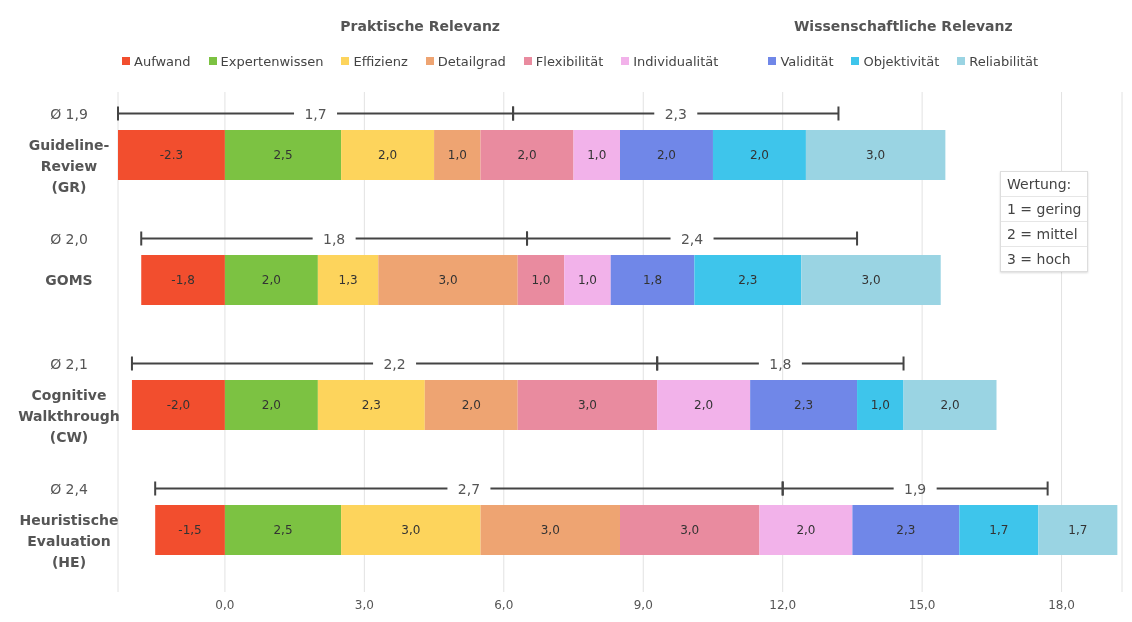 The width and height of the screenshot is (1132, 622). What do you see at coordinates (676, 61) in the screenshot?
I see `legend-label: Individualität` at bounding box center [676, 61].